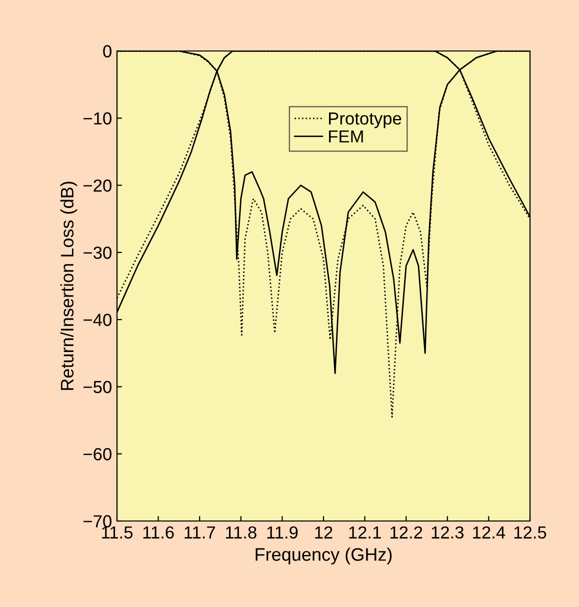 The height and width of the screenshot is (607, 579). What do you see at coordinates (448, 532) in the screenshot?
I see `x-tick-label: 12.3` at bounding box center [448, 532].